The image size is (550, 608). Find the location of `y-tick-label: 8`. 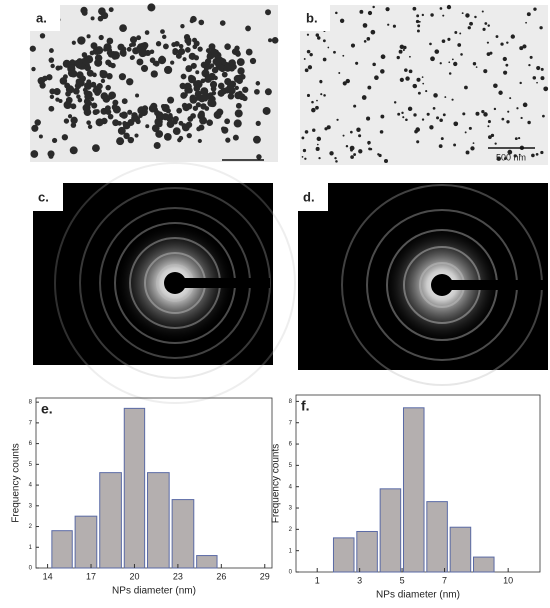

y-tick-label: 8 is located at coordinates (31, 403).